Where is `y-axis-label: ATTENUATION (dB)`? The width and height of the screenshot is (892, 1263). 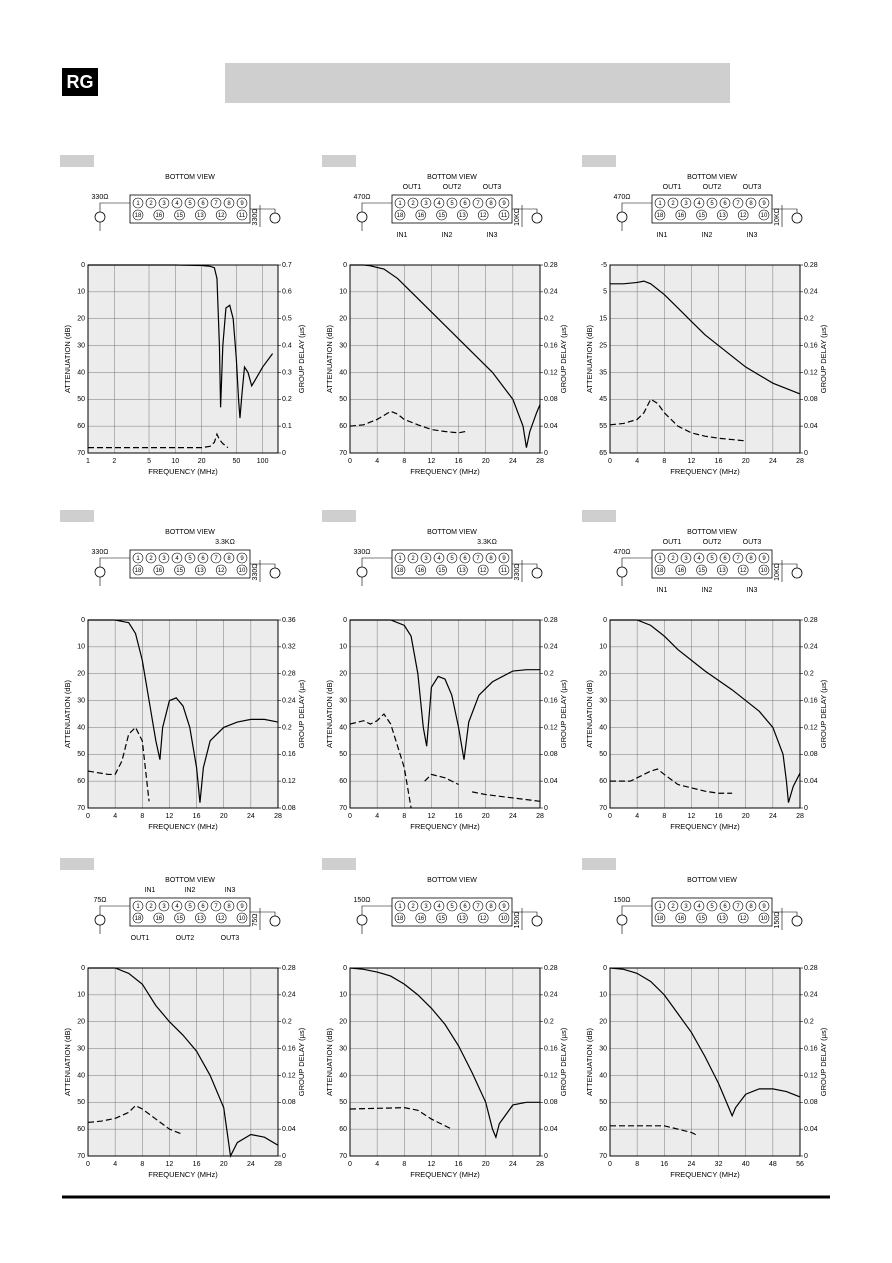 y-axis-label: ATTENUATION (dB) is located at coordinates (589, 713).